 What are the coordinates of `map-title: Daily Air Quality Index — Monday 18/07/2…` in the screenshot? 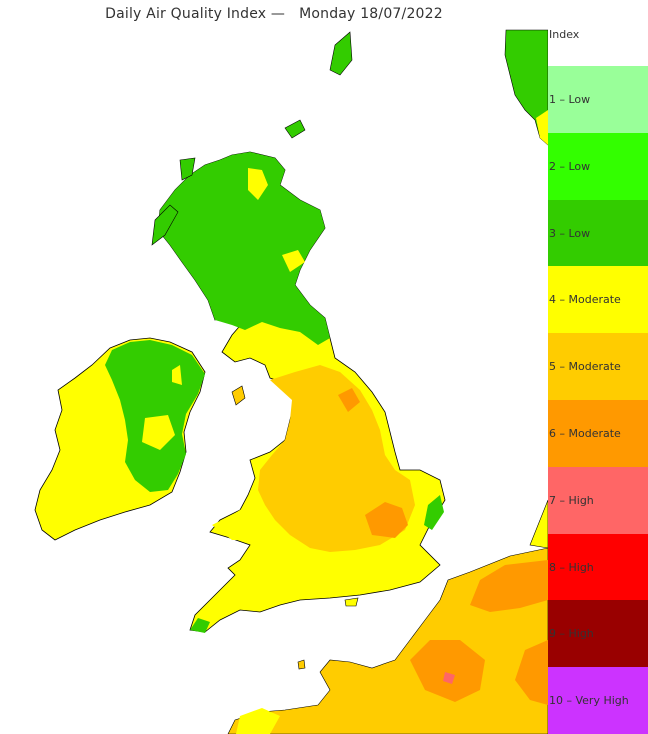 It's located at (274, 14).